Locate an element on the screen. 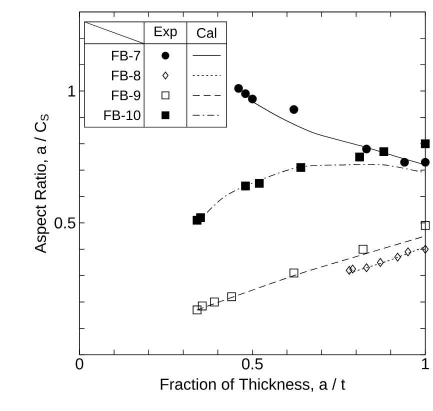 The height and width of the screenshot is (411, 433). annotation: Exp is located at coordinates (165, 32).